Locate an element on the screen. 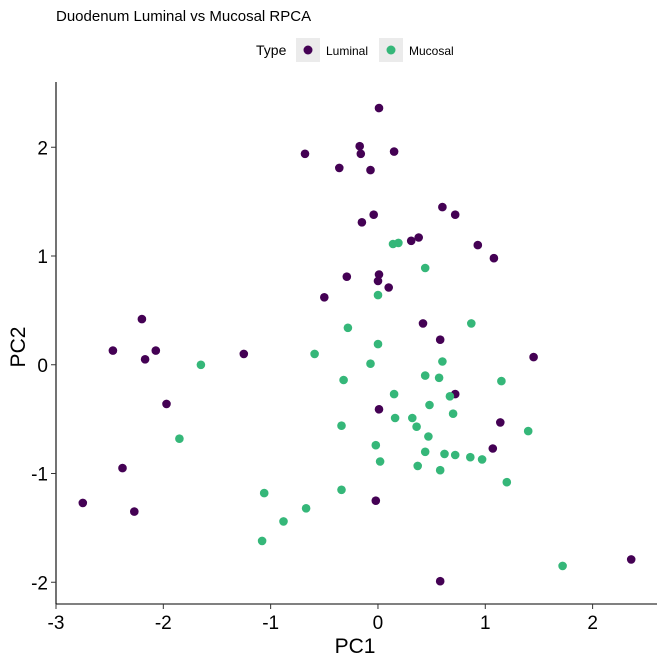 This screenshot has width=664, height=664. x-tick-label: 2 is located at coordinates (592, 623).